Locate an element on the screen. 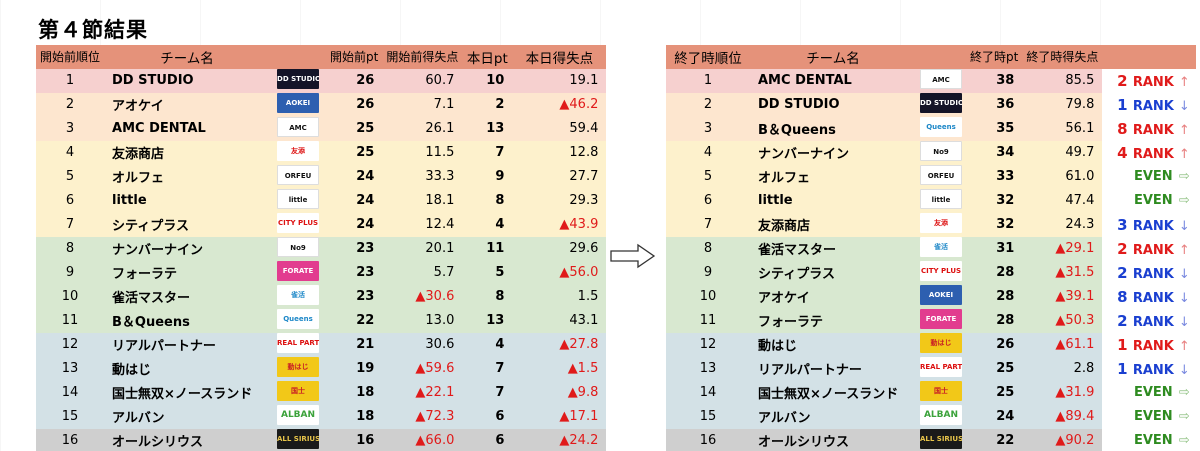  end-diff: ▲31.9 is located at coordinates (1062, 392).